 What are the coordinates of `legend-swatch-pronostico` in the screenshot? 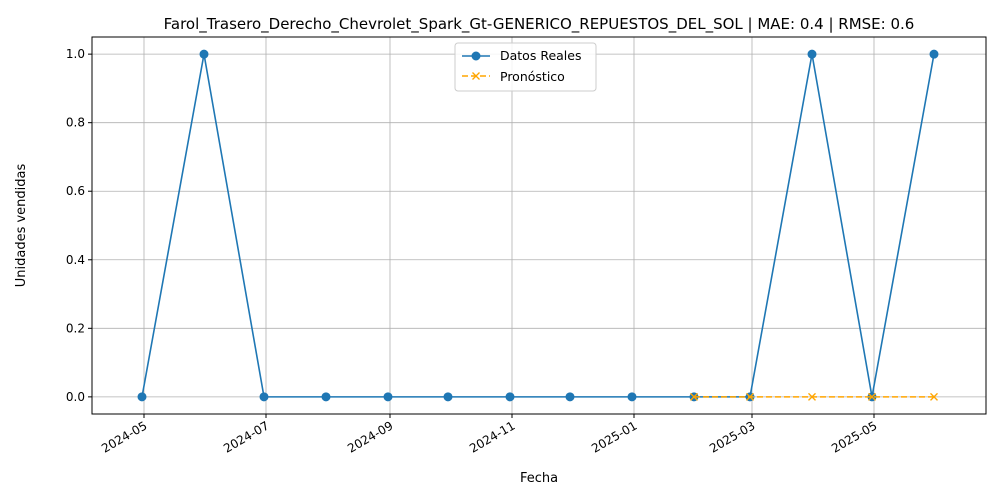 It's located at (476, 76).